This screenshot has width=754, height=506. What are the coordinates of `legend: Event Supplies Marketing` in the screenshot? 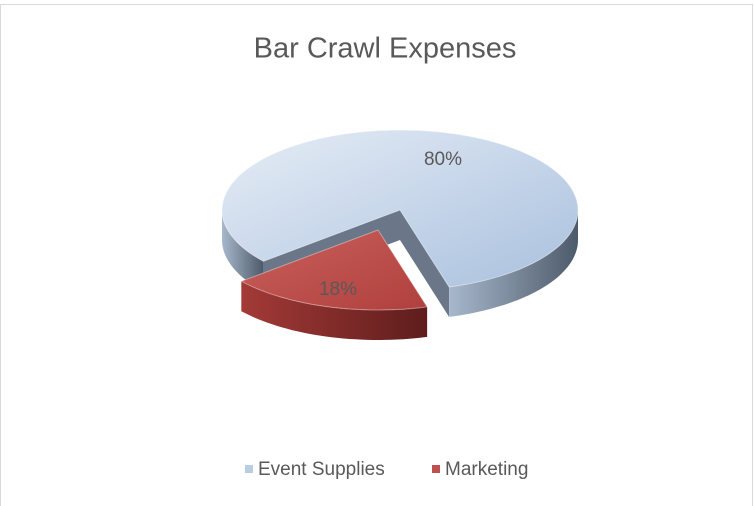 It's located at (386, 469).